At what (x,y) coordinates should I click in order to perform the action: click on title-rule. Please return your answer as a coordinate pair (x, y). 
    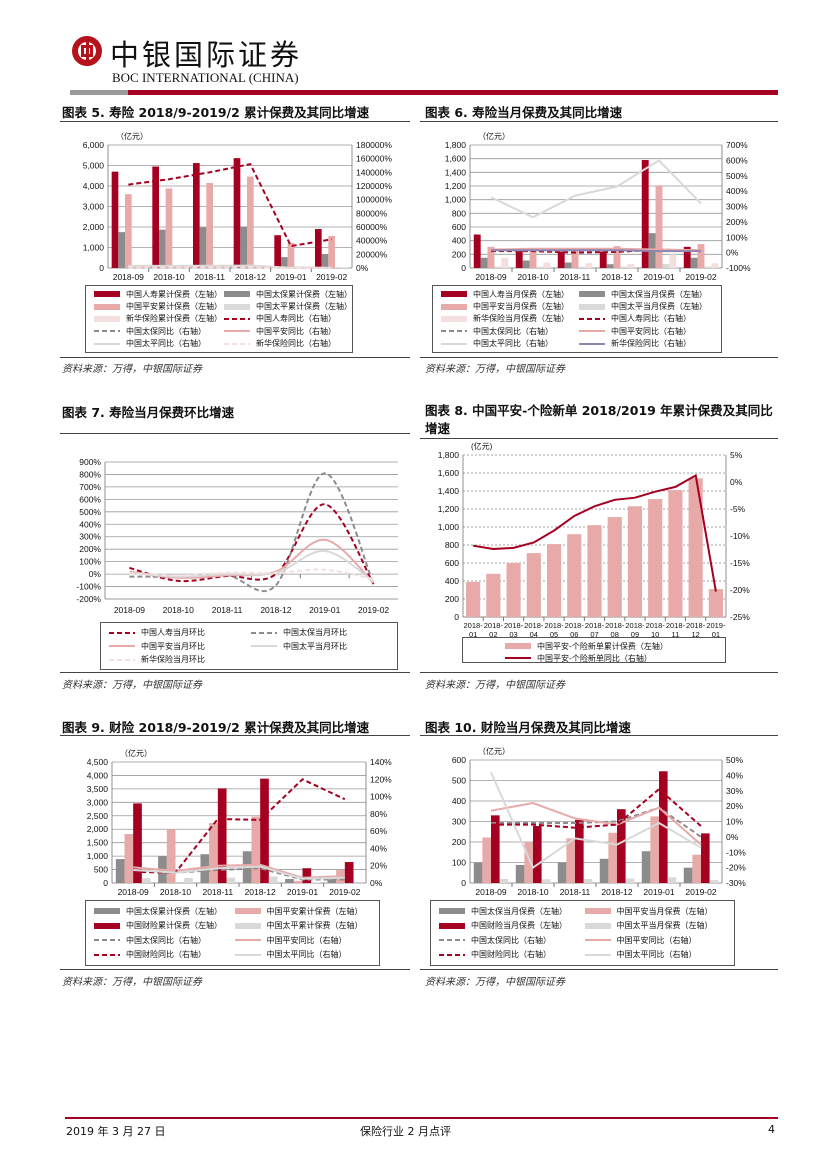
    Looking at the image, I should click on (599, 438).